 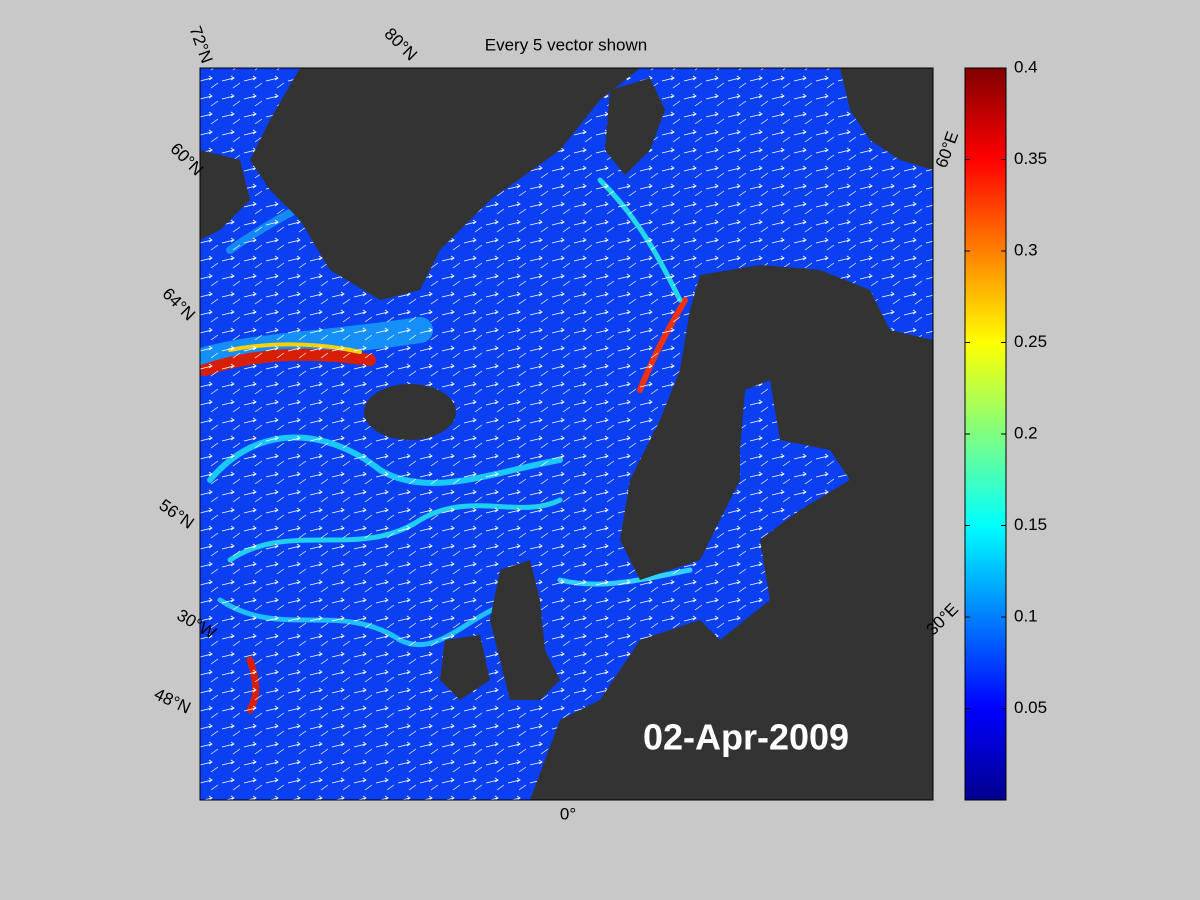 I want to click on graticule-label: 0°, so click(x=568, y=813).